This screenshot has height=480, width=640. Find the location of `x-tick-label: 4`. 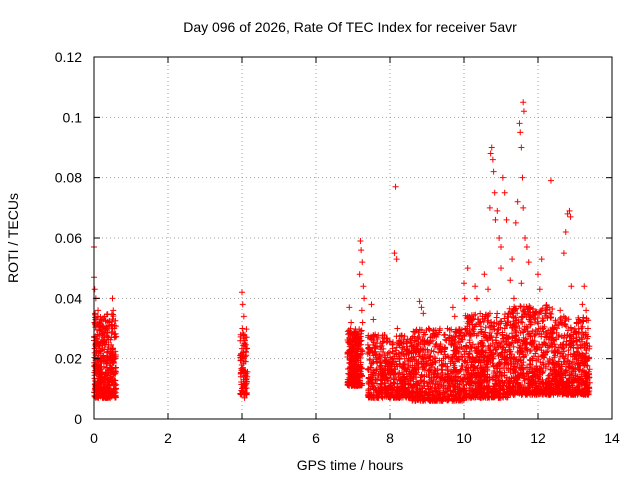

x-tick-label: 4 is located at coordinates (242, 438).